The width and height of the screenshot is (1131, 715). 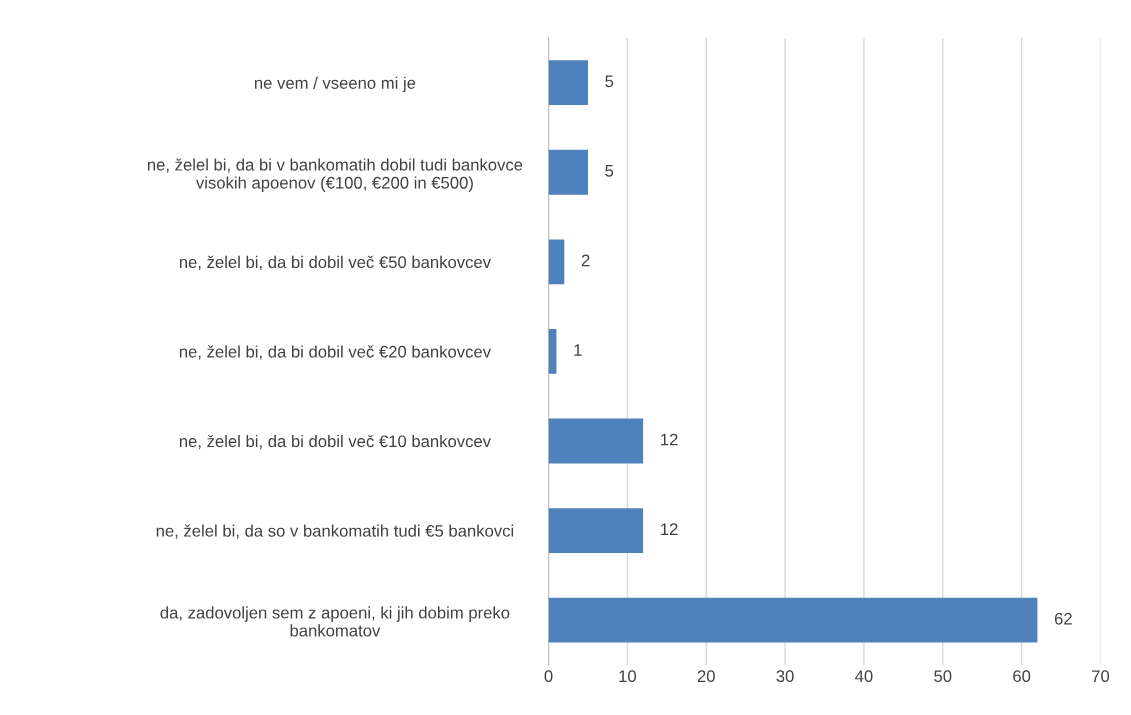 I want to click on x-tick-label: 50, so click(x=943, y=676).